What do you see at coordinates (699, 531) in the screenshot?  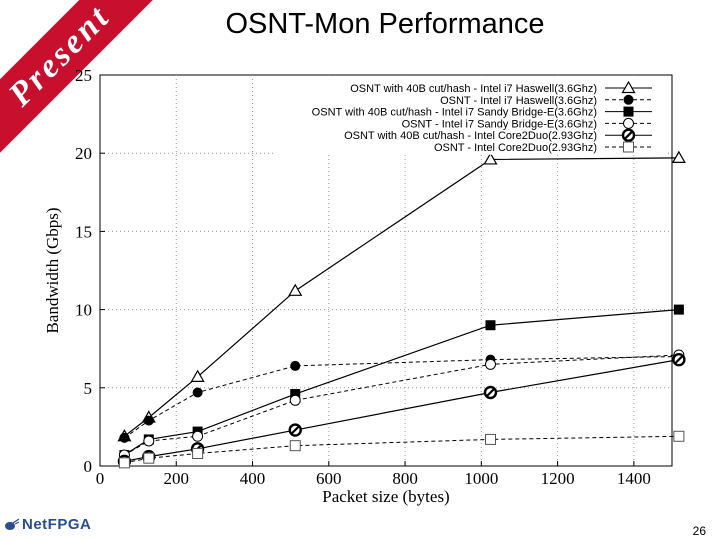 I see `page-number: 26` at bounding box center [699, 531].